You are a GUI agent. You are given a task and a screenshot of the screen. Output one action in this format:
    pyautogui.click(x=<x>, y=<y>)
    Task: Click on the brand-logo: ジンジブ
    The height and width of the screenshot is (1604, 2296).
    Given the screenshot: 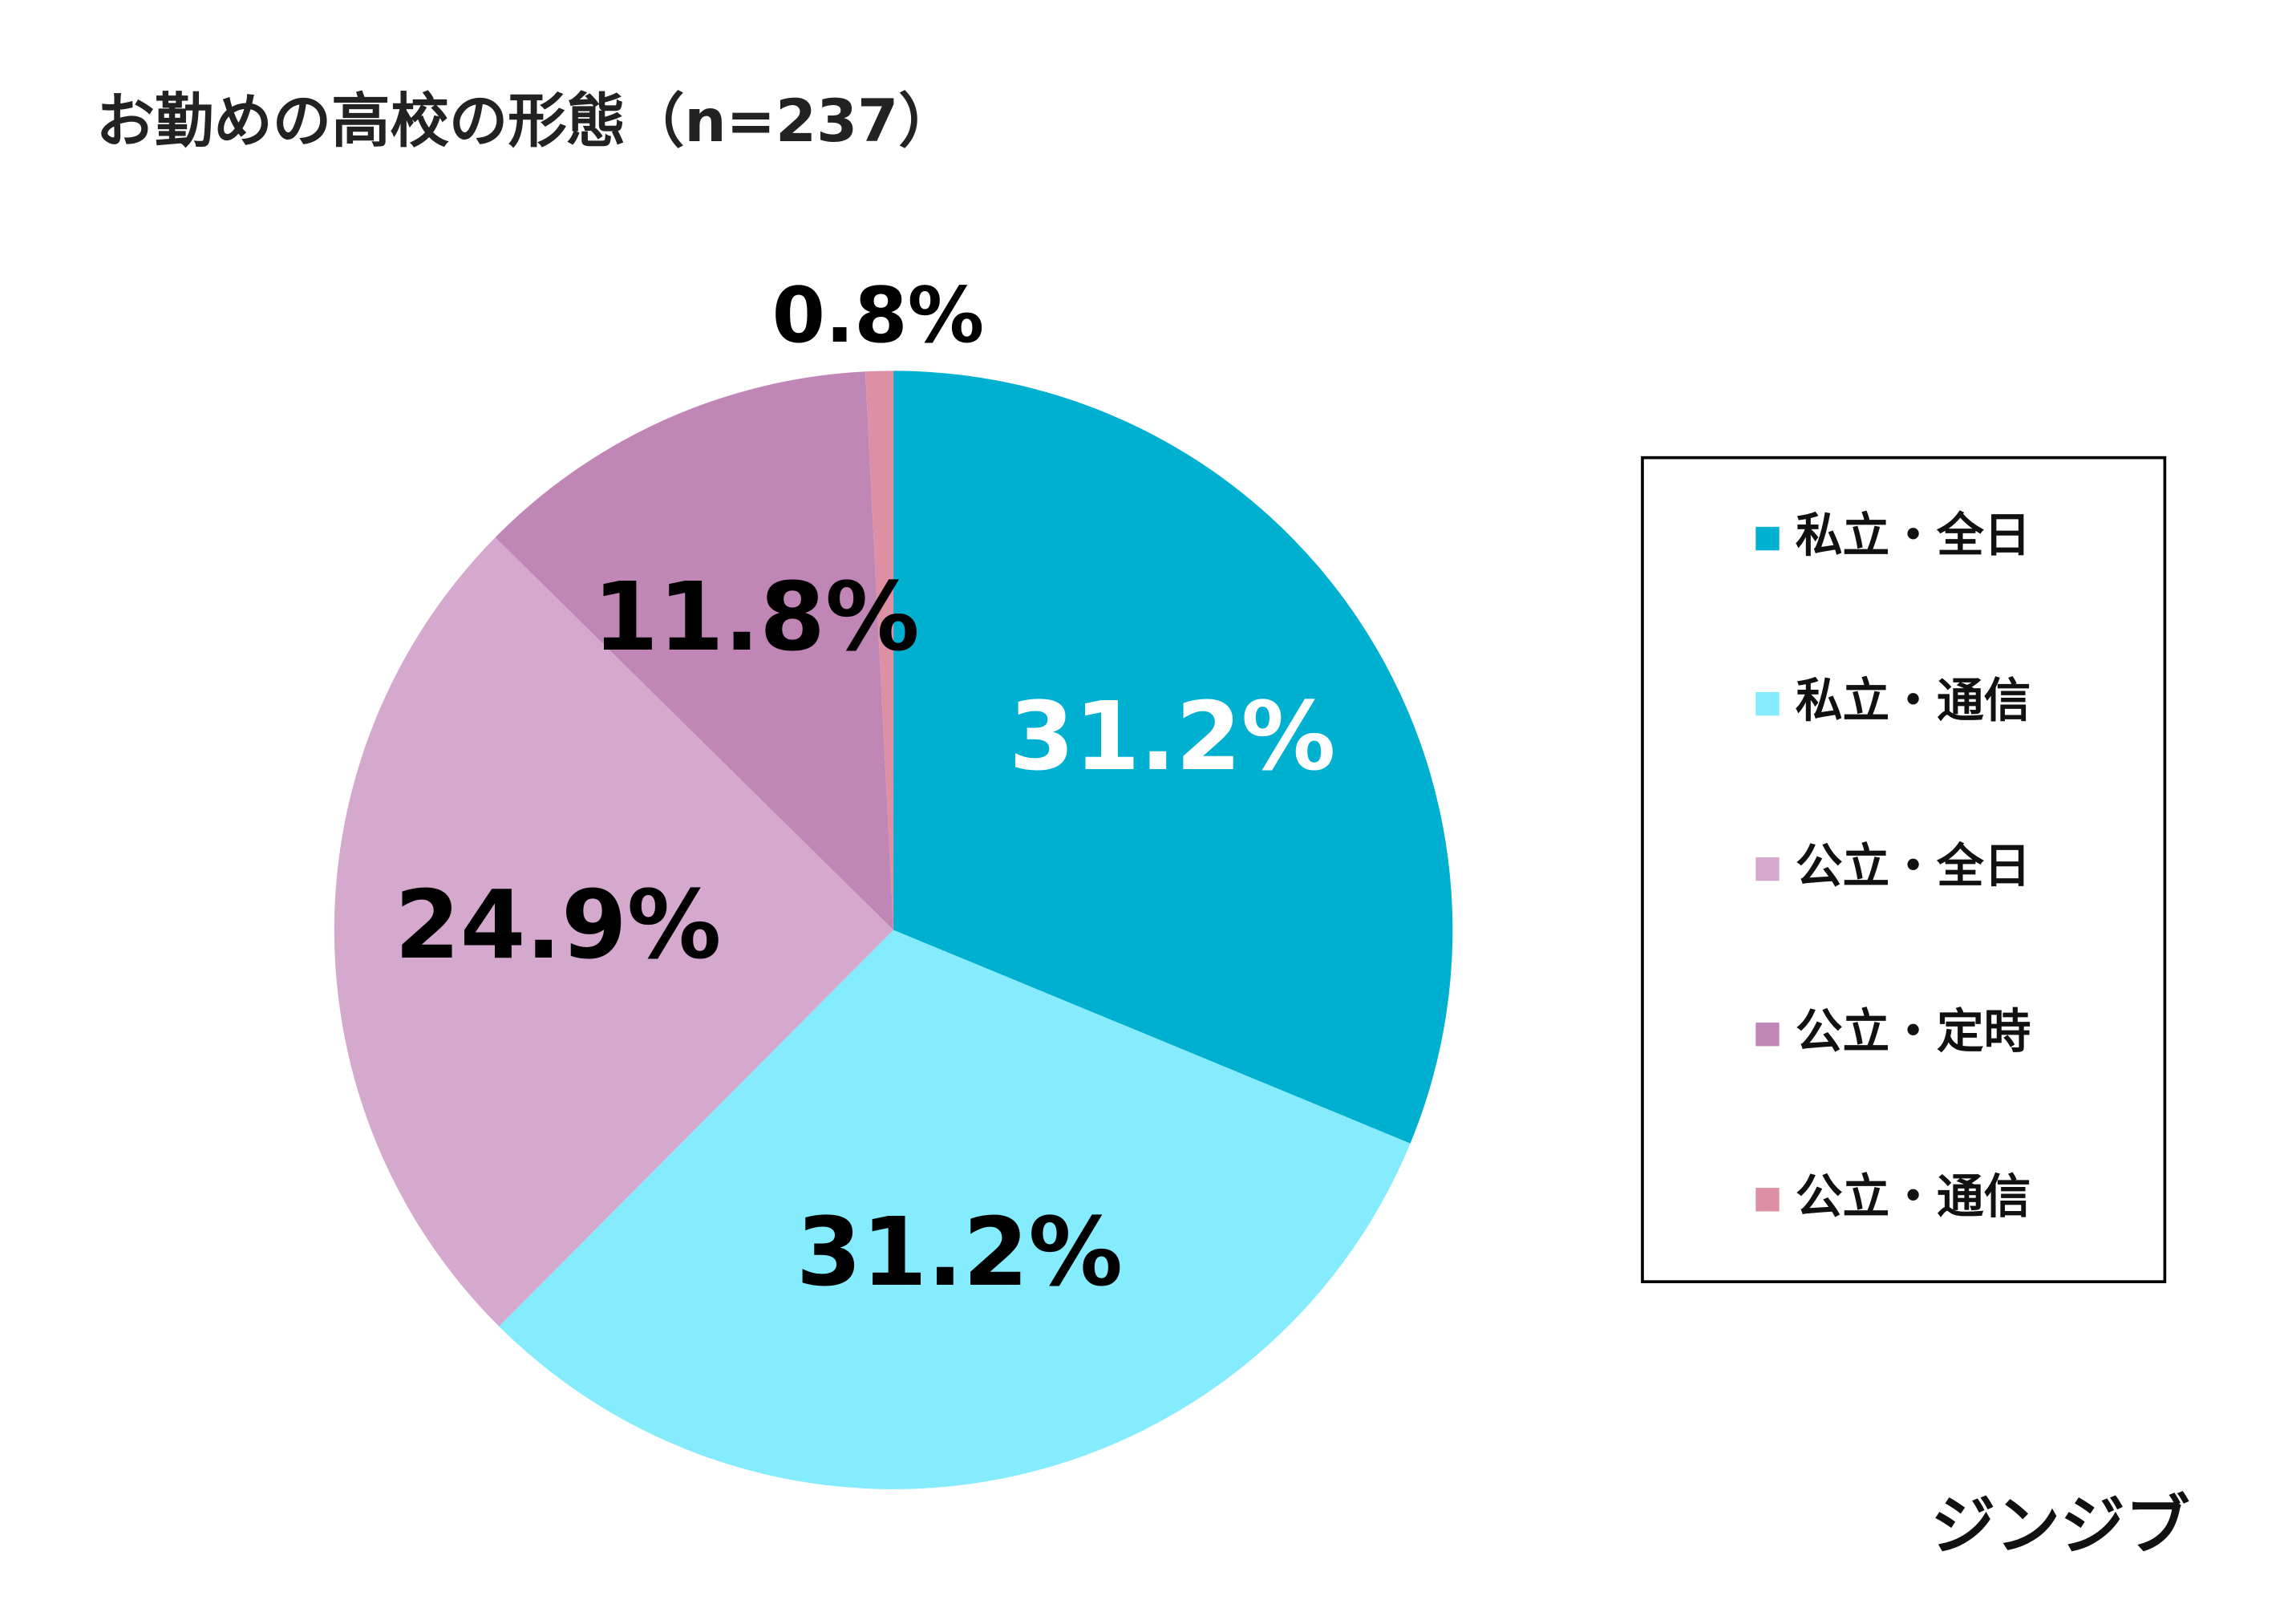 What is the action you would take?
    pyautogui.click(x=2061, y=1527)
    